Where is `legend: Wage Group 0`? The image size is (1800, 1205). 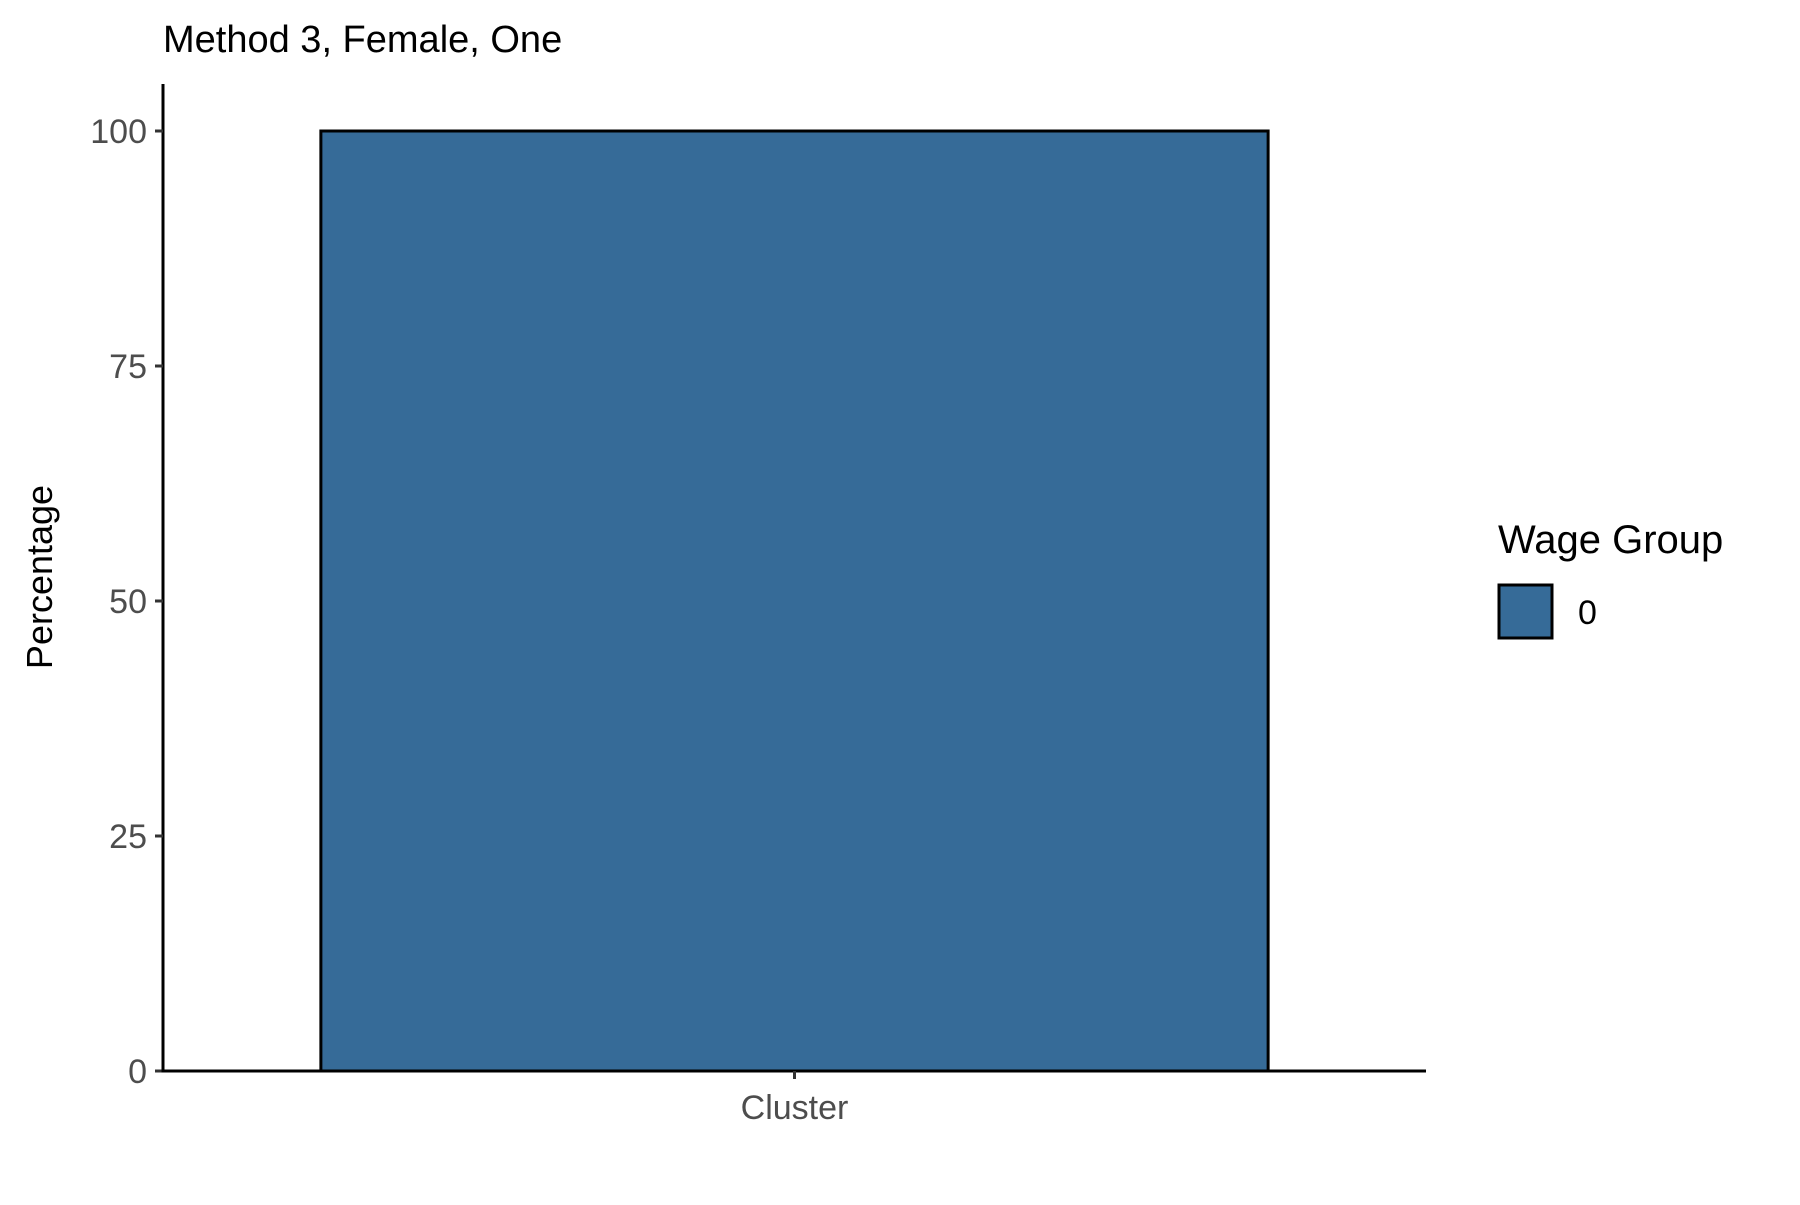
legend: Wage Group 0 is located at coordinates (1610, 579).